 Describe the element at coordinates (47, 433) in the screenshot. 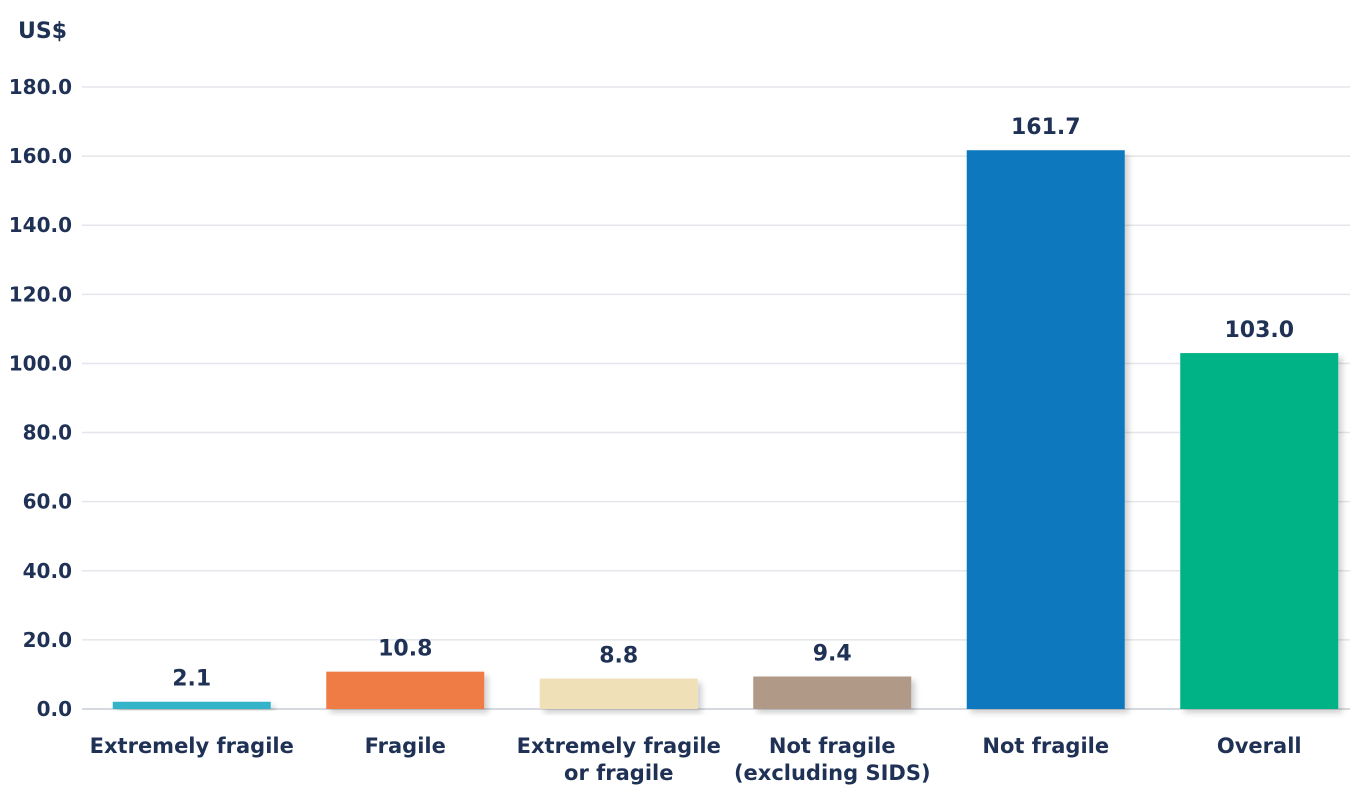

I see `y-tick-label: 80.0` at that location.